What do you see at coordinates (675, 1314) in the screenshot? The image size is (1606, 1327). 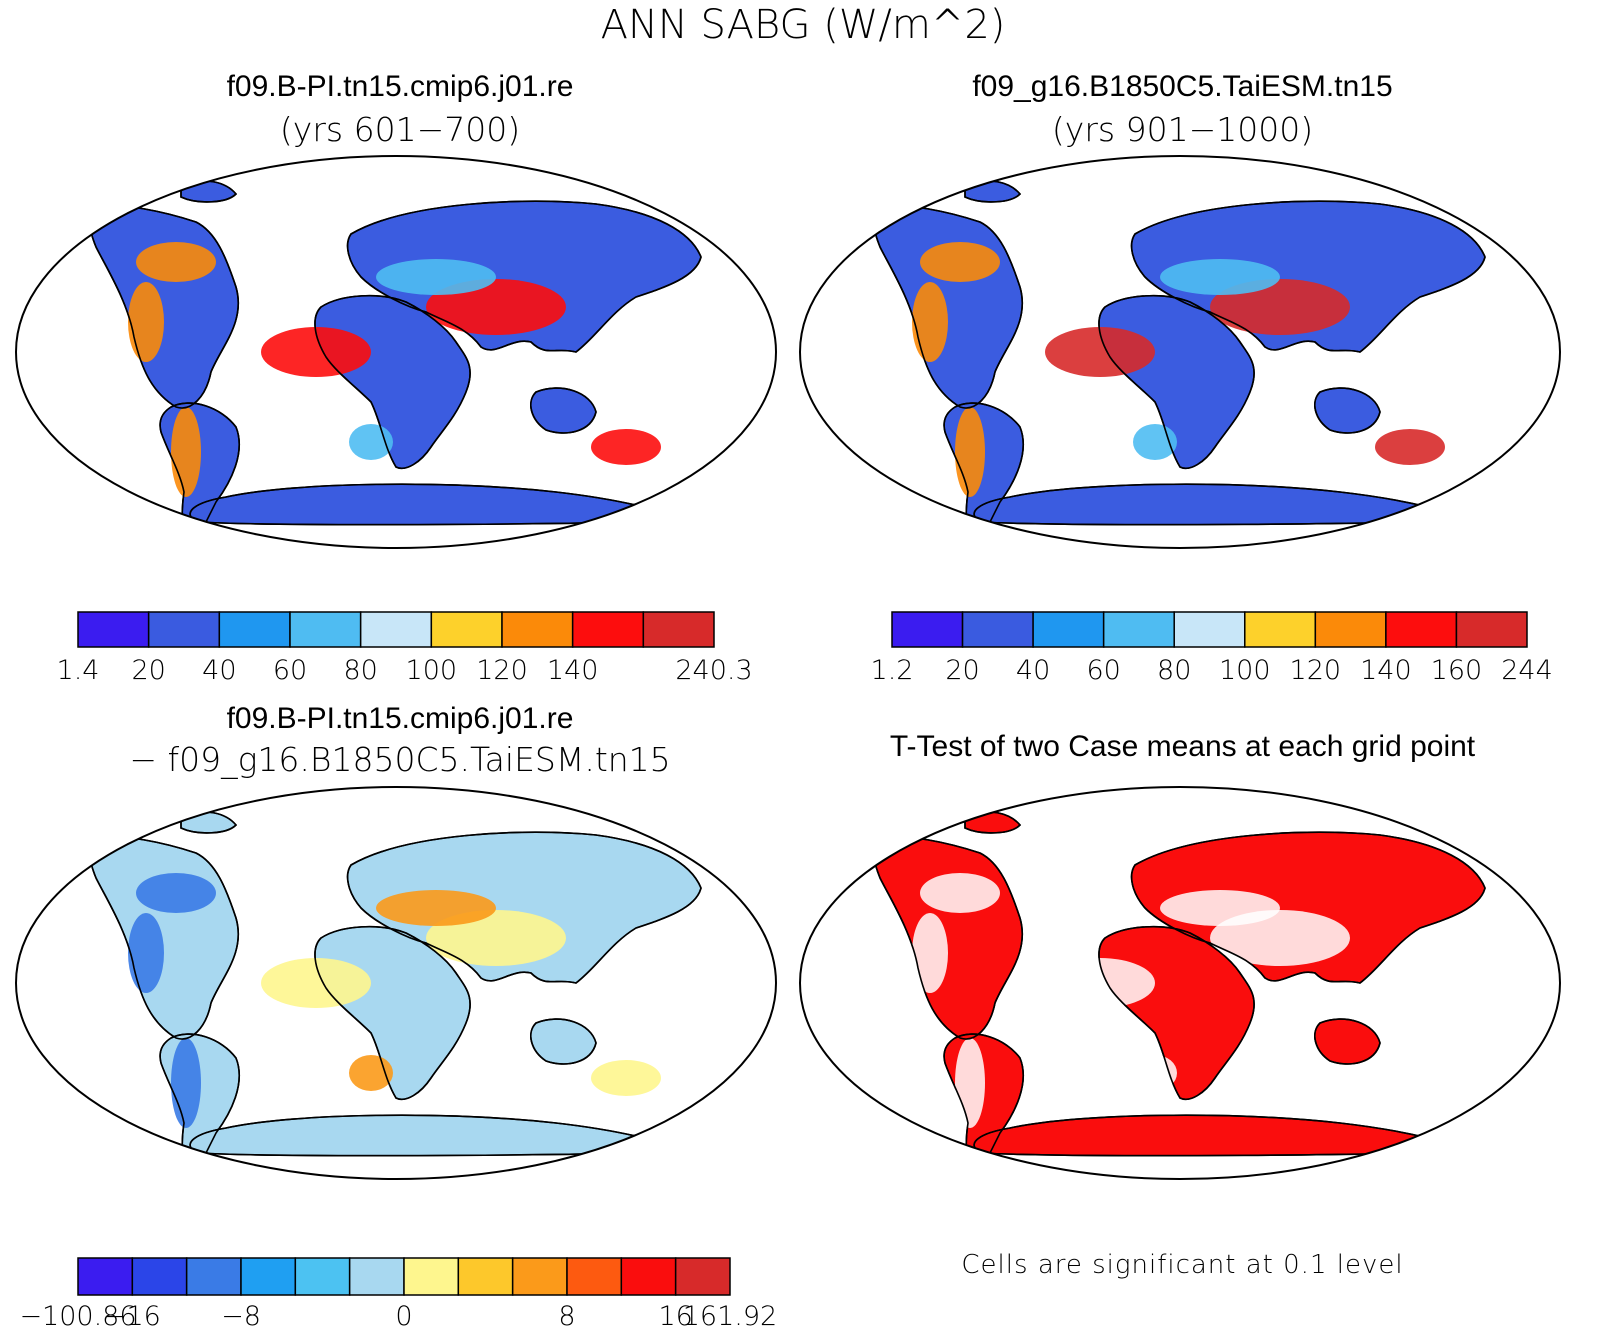 I see `colorbar-tick-label: 16` at bounding box center [675, 1314].